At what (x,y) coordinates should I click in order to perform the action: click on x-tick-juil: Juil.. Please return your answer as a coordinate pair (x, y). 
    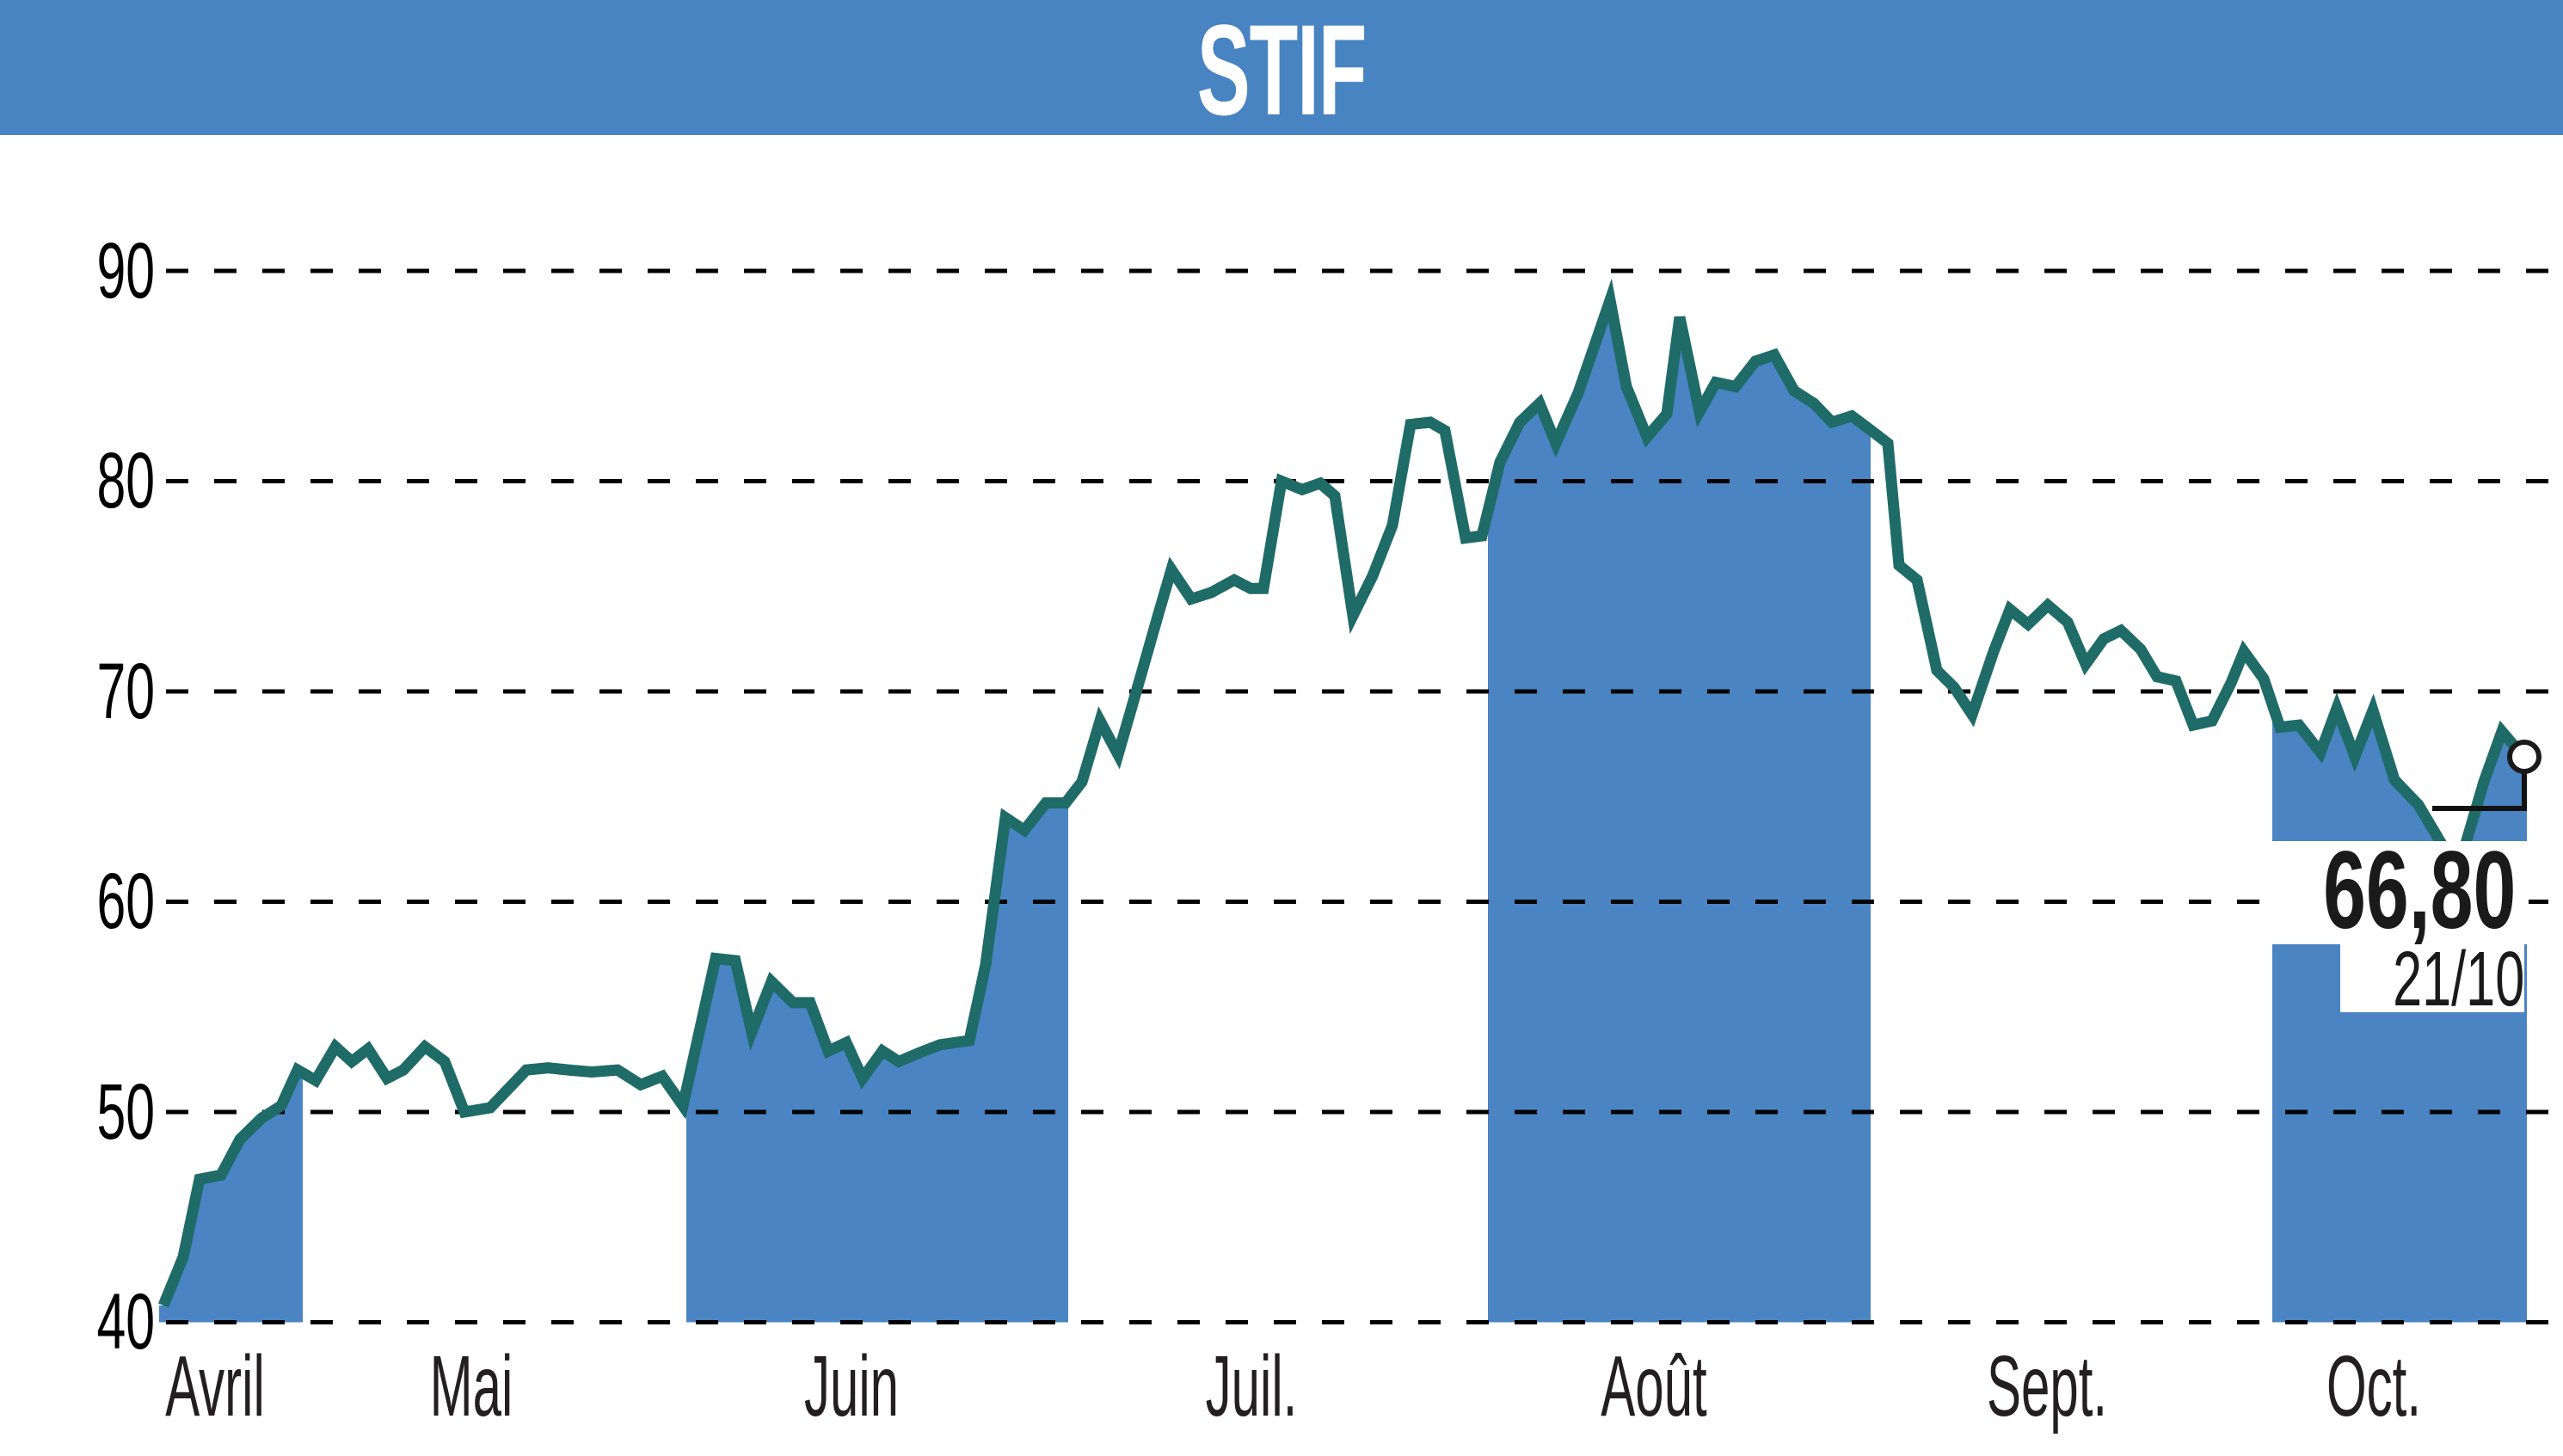
    Looking at the image, I should click on (1251, 1386).